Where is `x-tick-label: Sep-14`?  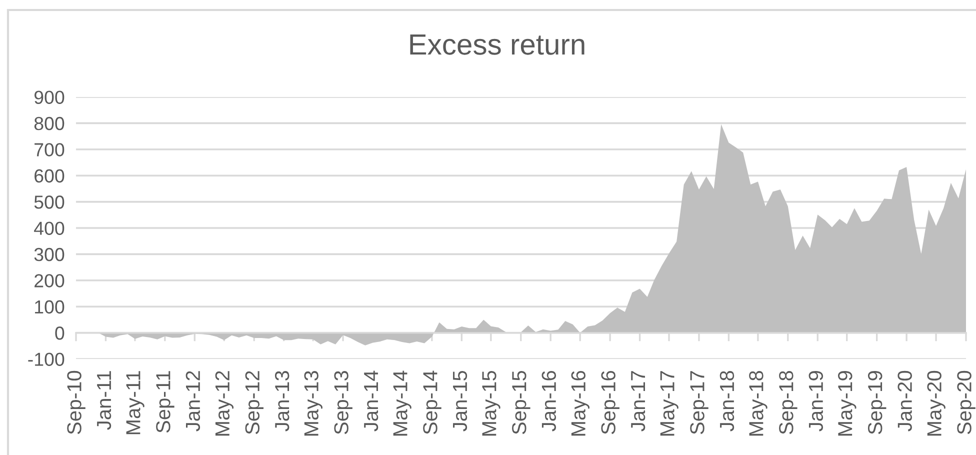
x-tick-label: Sep-14 is located at coordinates (432, 402).